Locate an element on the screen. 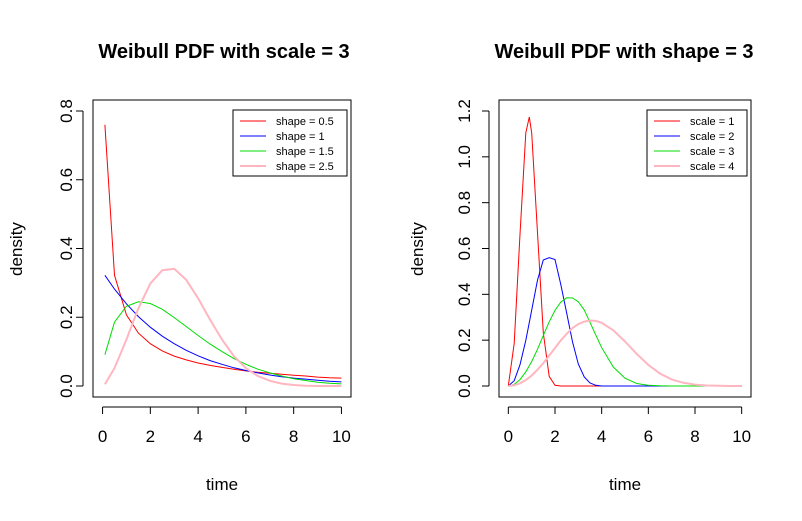  legend-label: shape = 1 is located at coordinates (300, 137).